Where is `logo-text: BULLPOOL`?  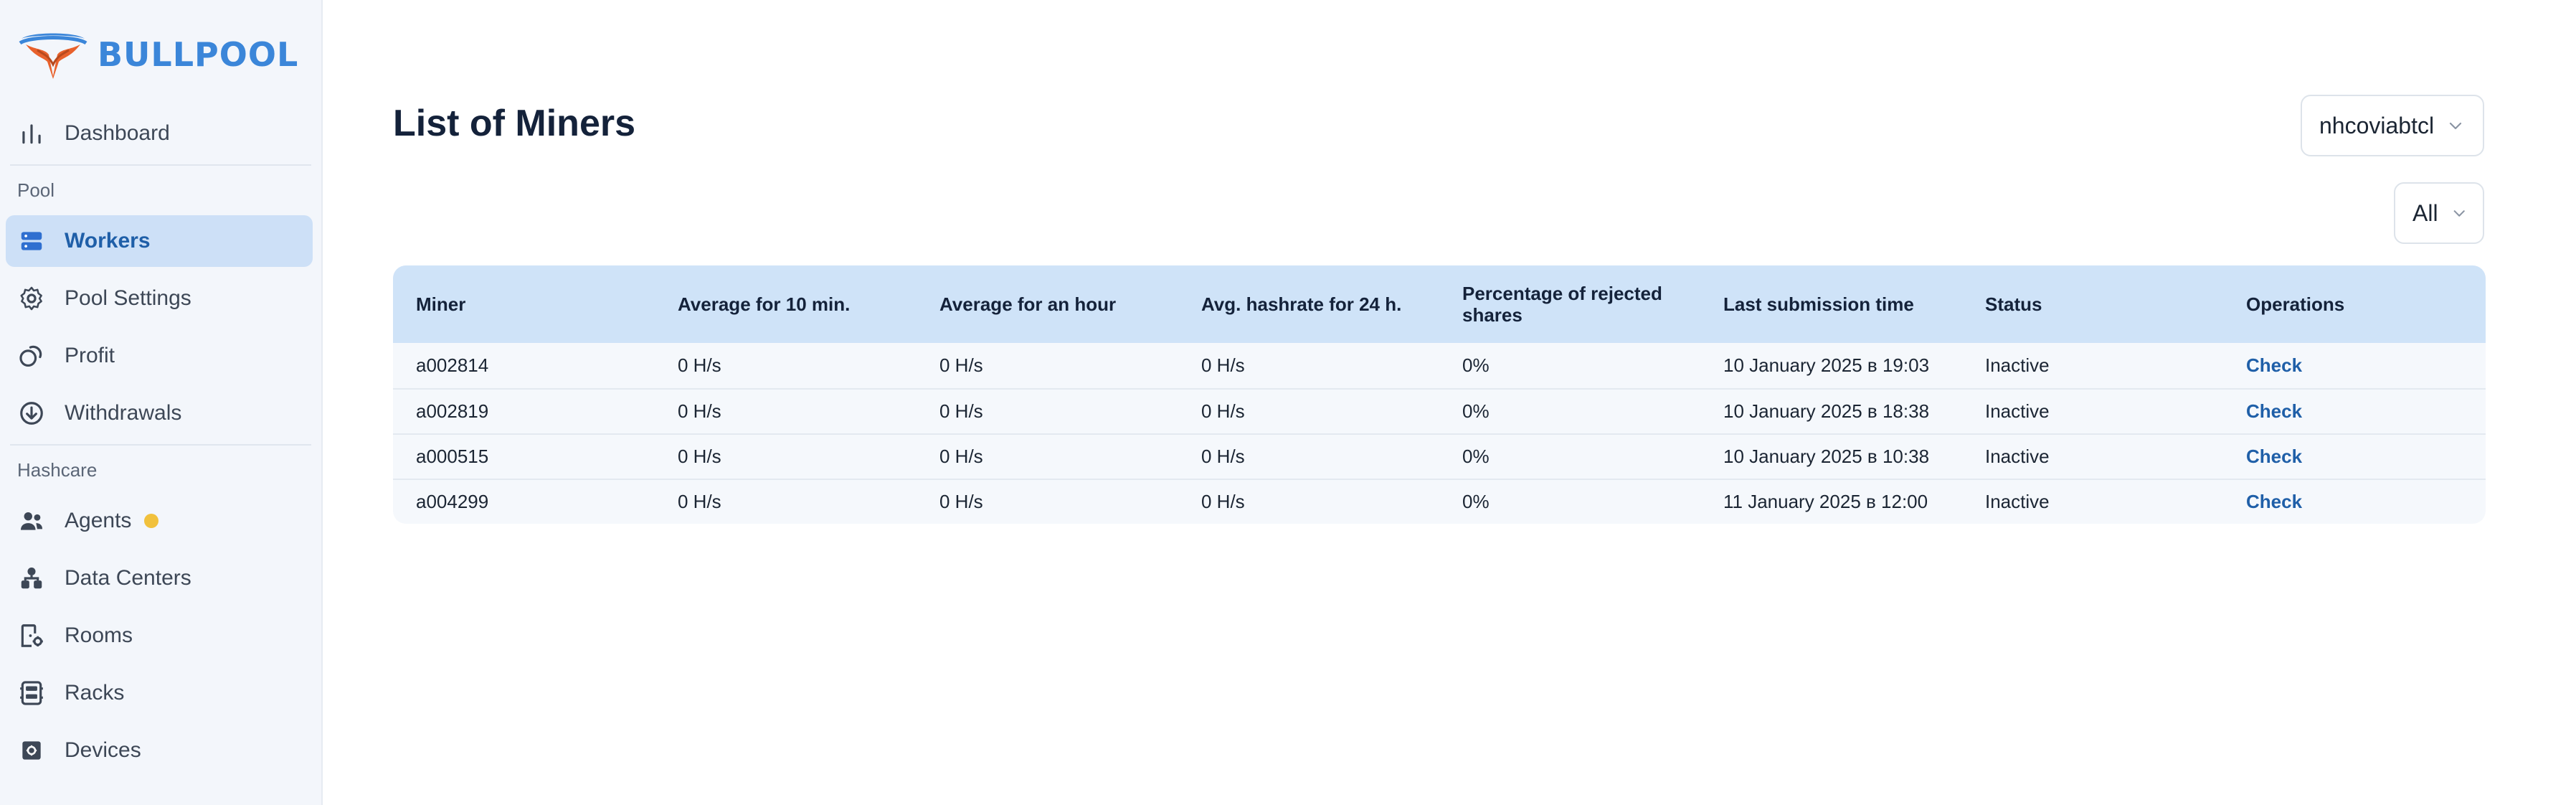 logo-text: BULLPOOL is located at coordinates (198, 54).